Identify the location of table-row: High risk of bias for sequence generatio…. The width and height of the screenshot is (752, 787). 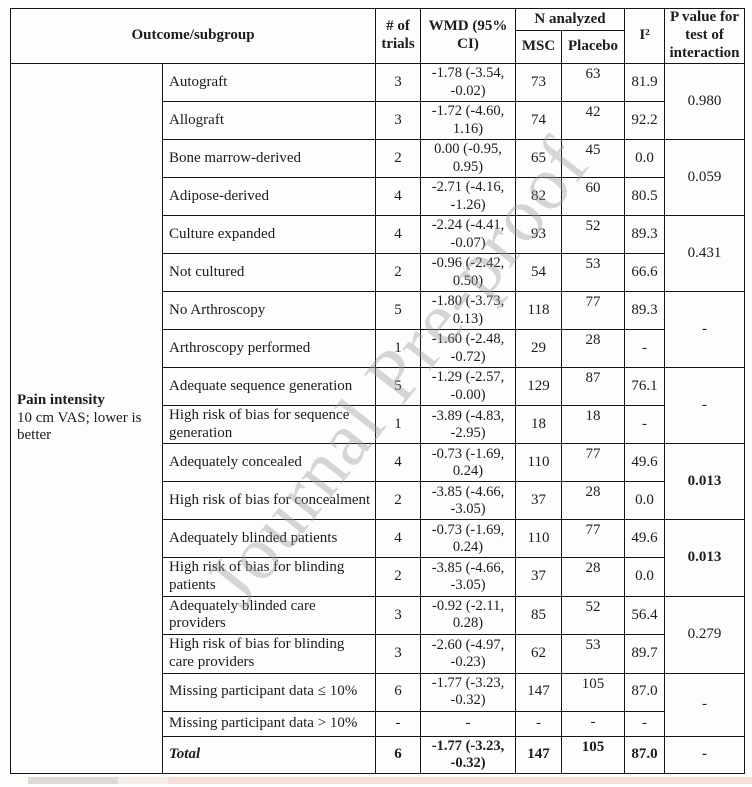
(378, 424).